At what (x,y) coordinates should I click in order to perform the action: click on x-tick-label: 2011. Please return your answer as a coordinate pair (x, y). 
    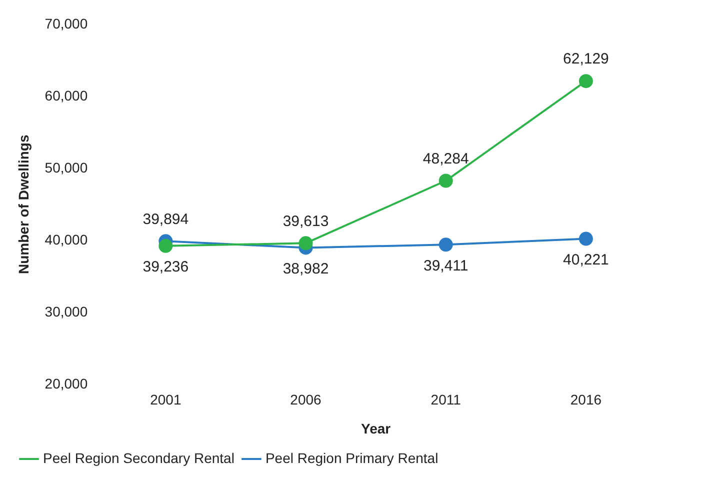
    Looking at the image, I should click on (446, 400).